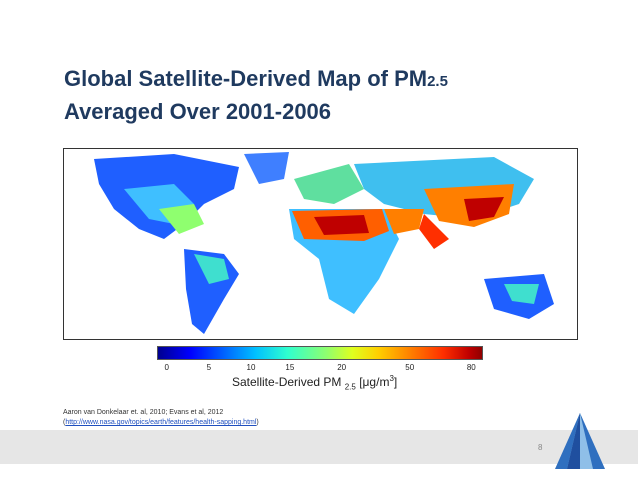 The height and width of the screenshot is (493, 638). I want to click on colorbar-tick: 15, so click(290, 367).